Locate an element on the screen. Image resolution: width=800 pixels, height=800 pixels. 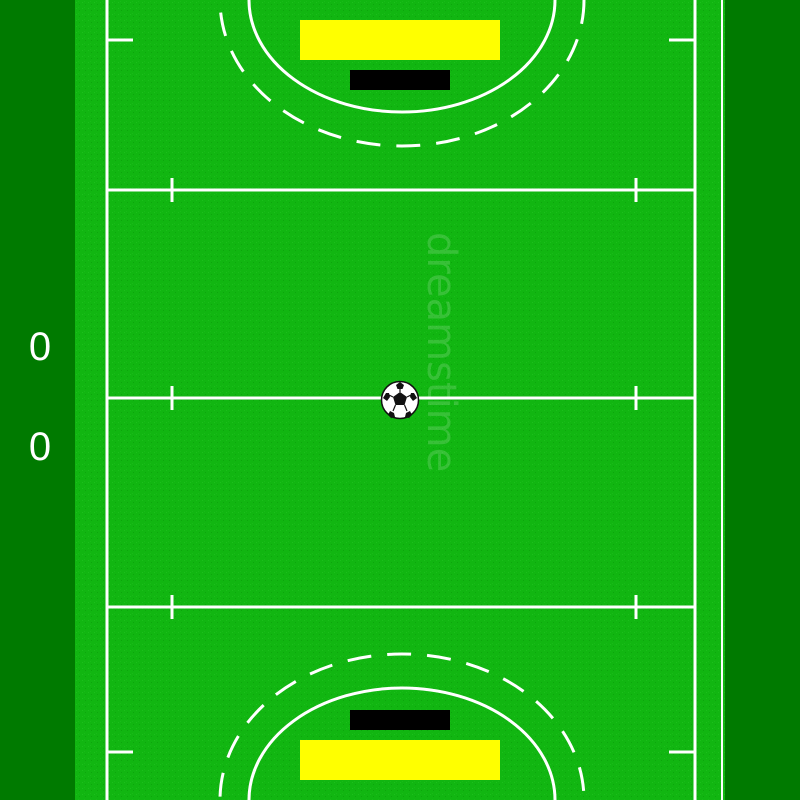
soccer-ball-icon is located at coordinates (400, 400).